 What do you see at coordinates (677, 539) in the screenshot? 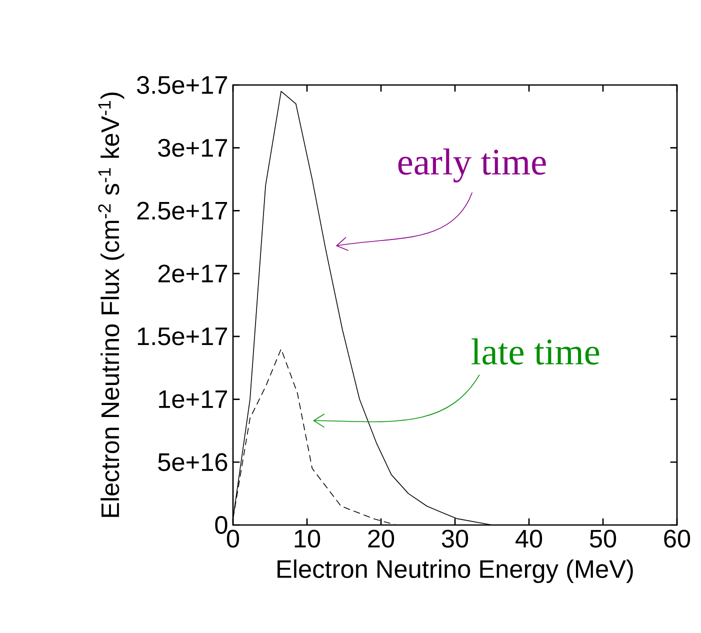
I see `x-tick-label: 60` at bounding box center [677, 539].